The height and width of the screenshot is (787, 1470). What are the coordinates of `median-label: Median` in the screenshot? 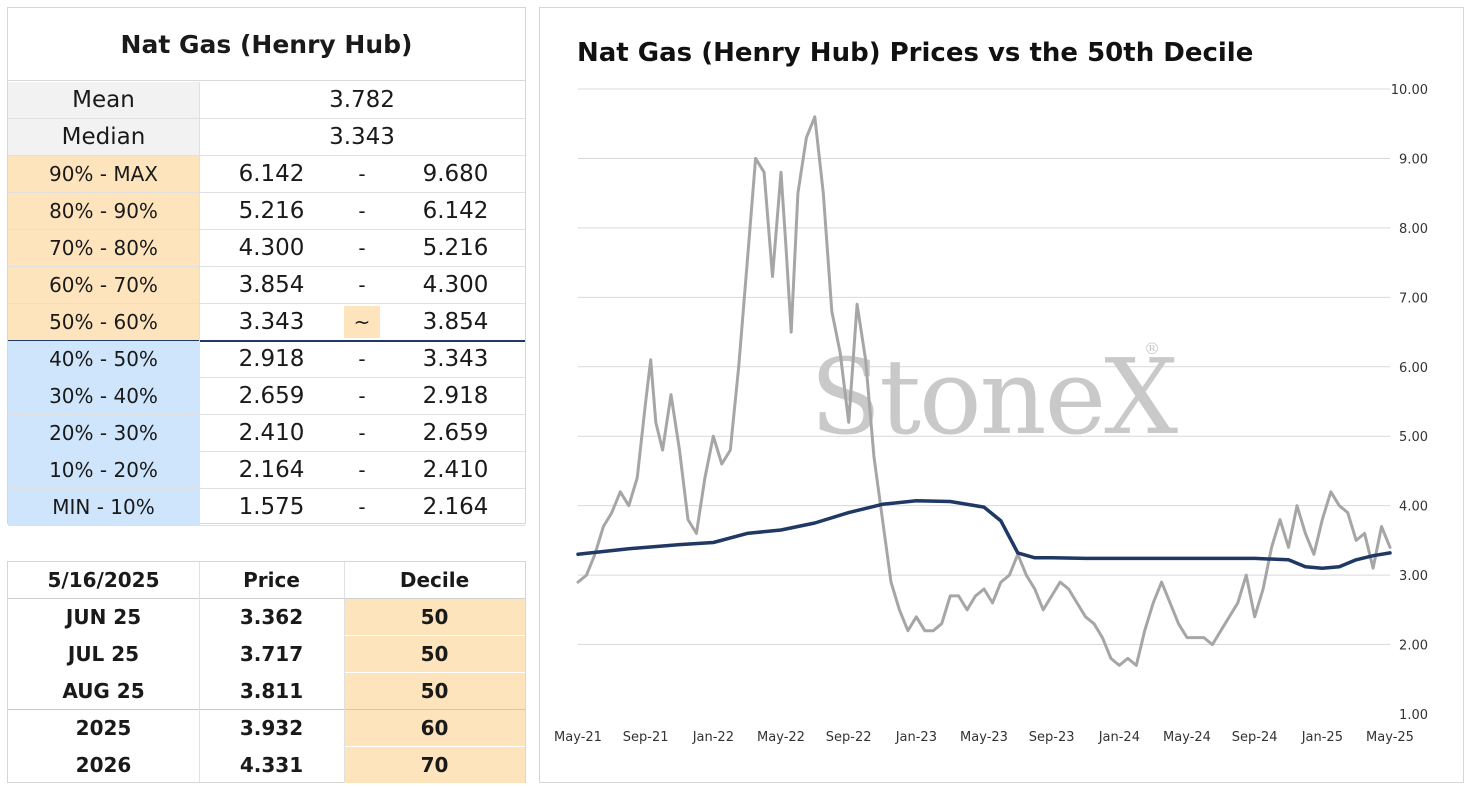 It's located at (103, 137).